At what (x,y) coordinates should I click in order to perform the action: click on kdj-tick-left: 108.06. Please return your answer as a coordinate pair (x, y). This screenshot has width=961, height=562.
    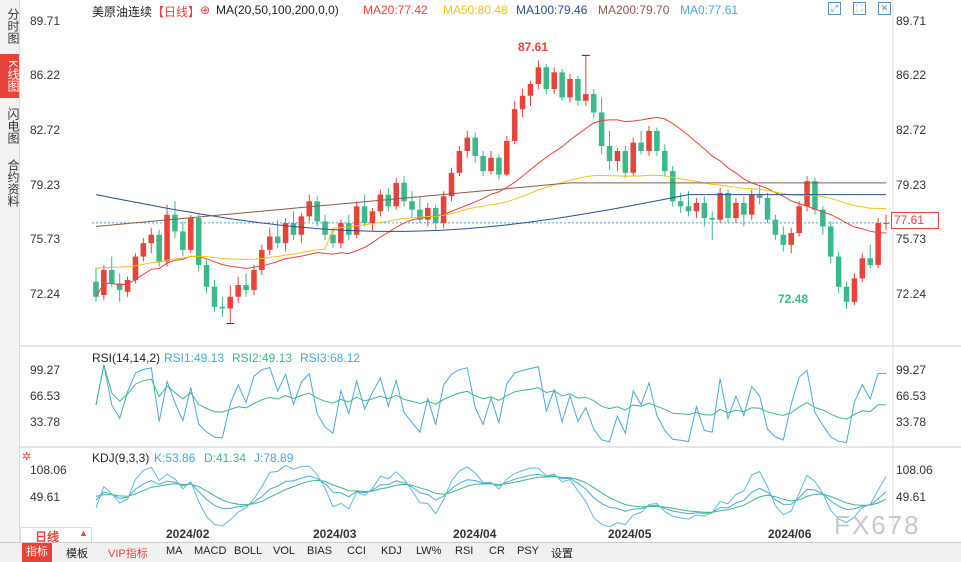
    Looking at the image, I should click on (48, 470).